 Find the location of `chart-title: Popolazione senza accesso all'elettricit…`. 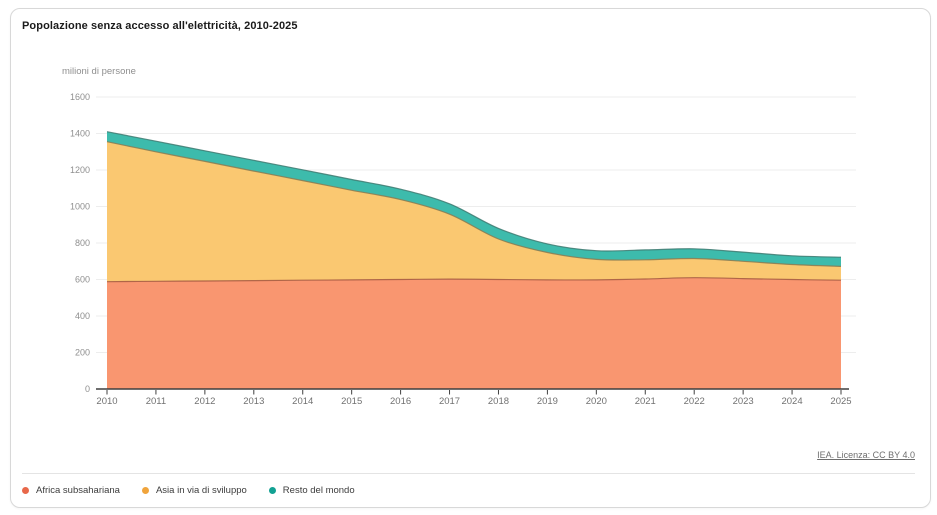

chart-title: Popolazione senza accesso all'elettricit… is located at coordinates (160, 26).